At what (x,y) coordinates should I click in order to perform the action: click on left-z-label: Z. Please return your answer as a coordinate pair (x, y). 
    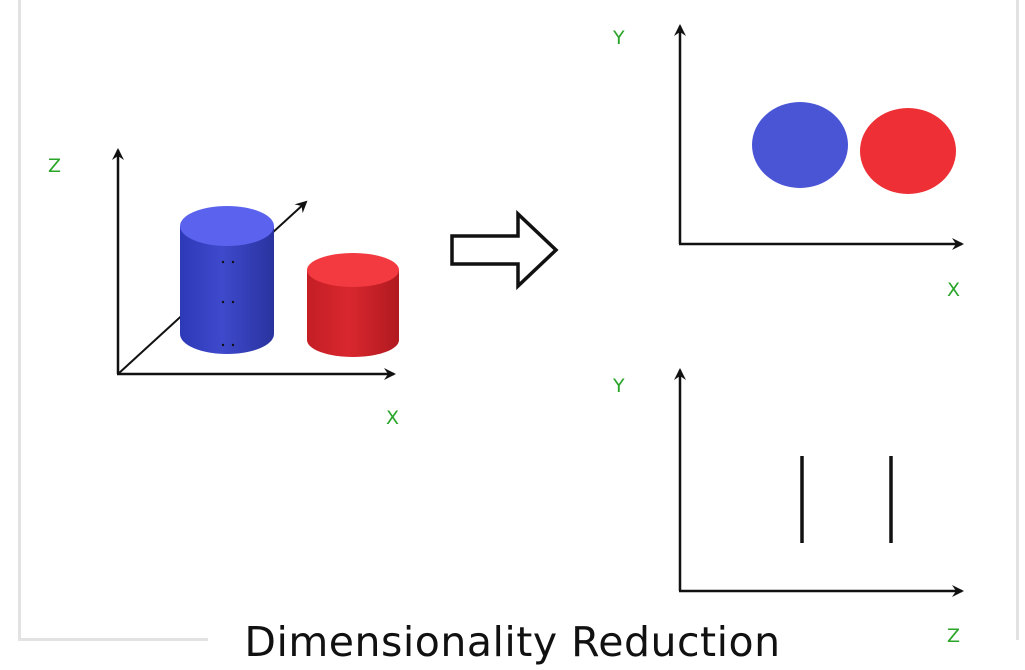
    Looking at the image, I should click on (54, 166).